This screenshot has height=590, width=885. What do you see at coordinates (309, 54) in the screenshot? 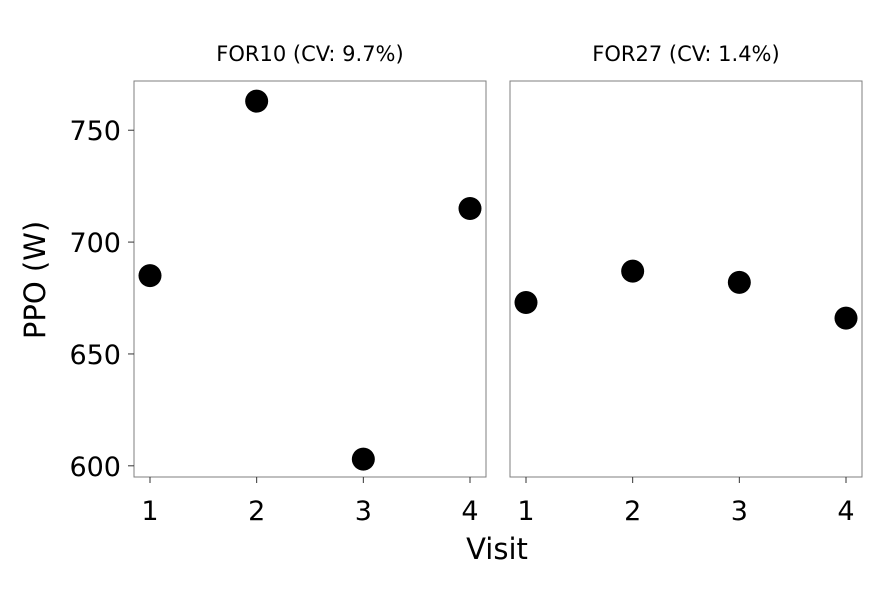
I see `panel-title: FOR10 (CV: 9.7%)` at bounding box center [309, 54].